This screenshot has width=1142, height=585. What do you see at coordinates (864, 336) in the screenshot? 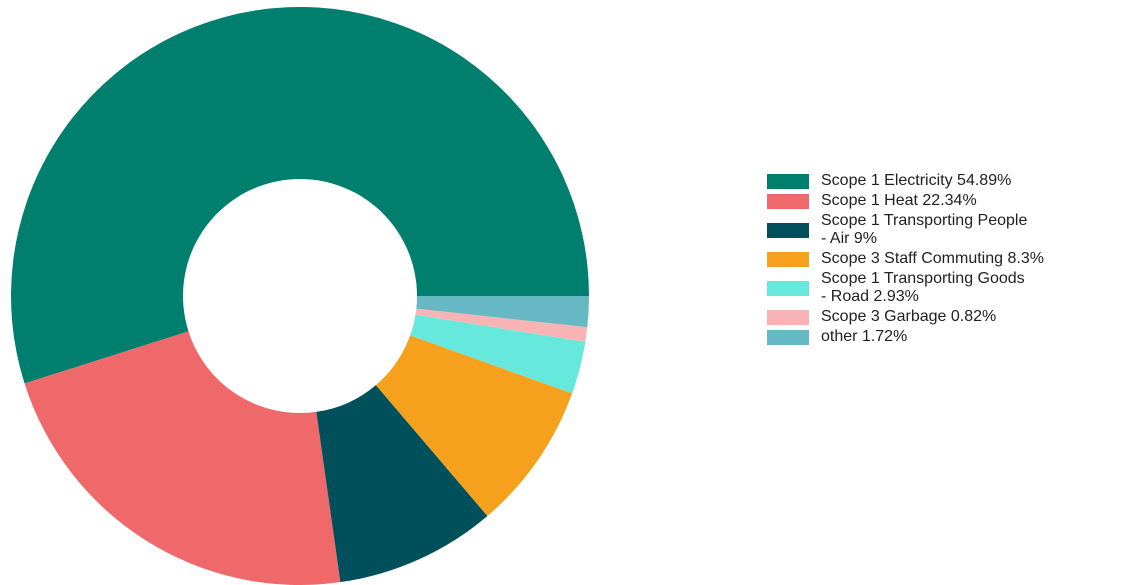
I see `legend-label: other 1.72%` at bounding box center [864, 336].